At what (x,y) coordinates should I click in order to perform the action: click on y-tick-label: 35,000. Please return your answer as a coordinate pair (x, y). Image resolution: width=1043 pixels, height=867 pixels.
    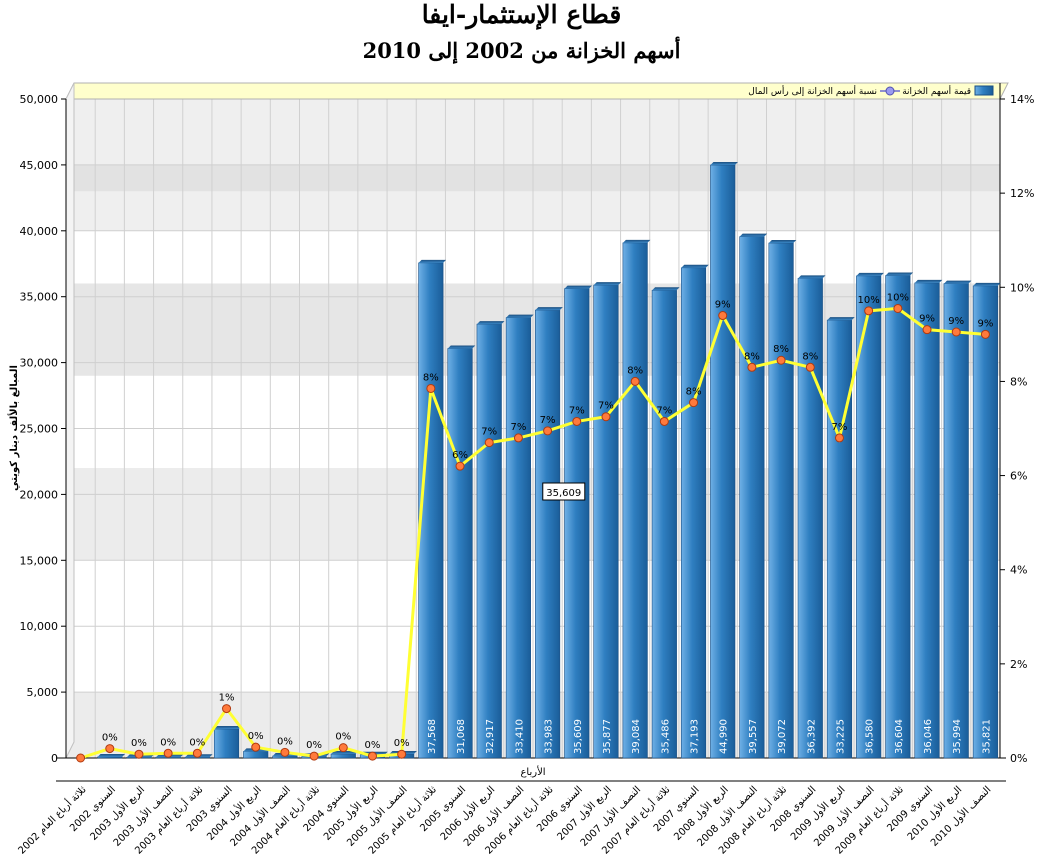
    Looking at the image, I should click on (39, 297).